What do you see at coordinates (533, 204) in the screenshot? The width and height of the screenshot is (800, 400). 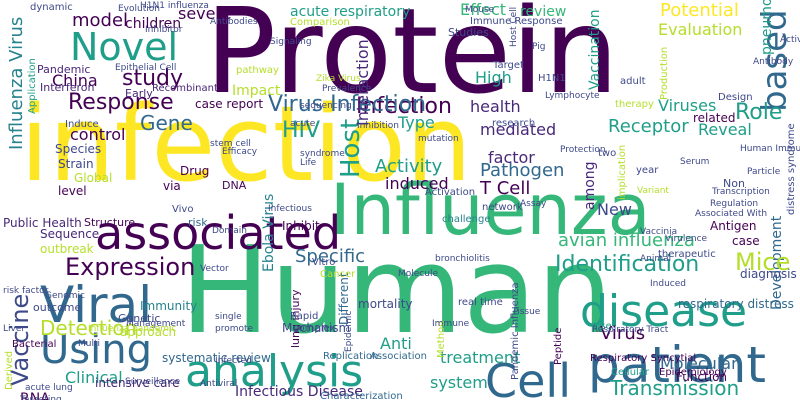 I see `cloud-word: Assay` at bounding box center [533, 204].